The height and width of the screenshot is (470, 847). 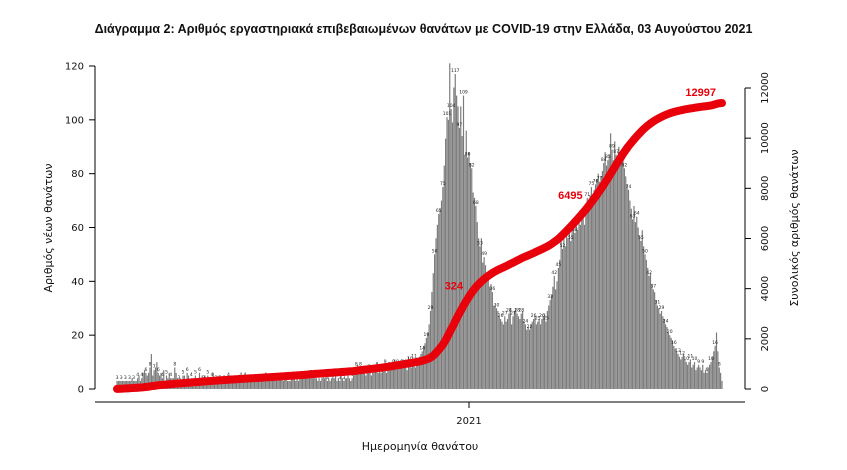 What do you see at coordinates (150, 364) in the screenshot?
I see `bar-value-label: 8` at bounding box center [150, 364].